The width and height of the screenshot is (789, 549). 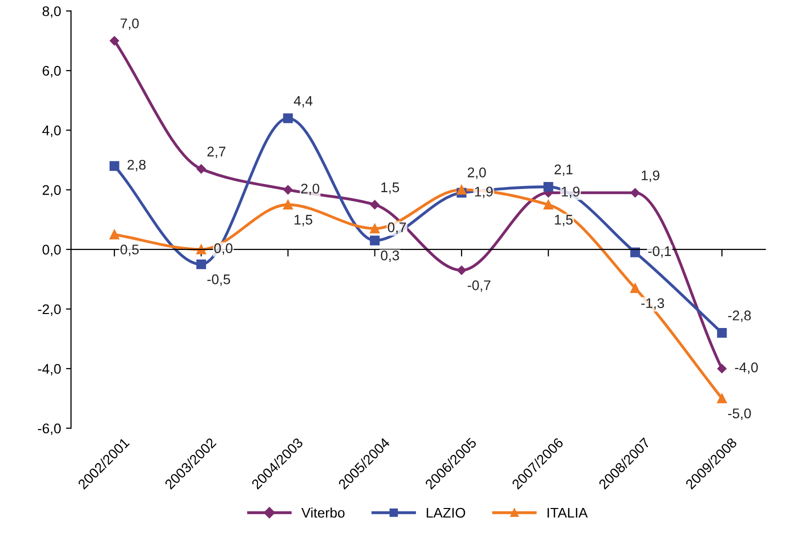 I want to click on data-label: 0,7, so click(x=397, y=228).